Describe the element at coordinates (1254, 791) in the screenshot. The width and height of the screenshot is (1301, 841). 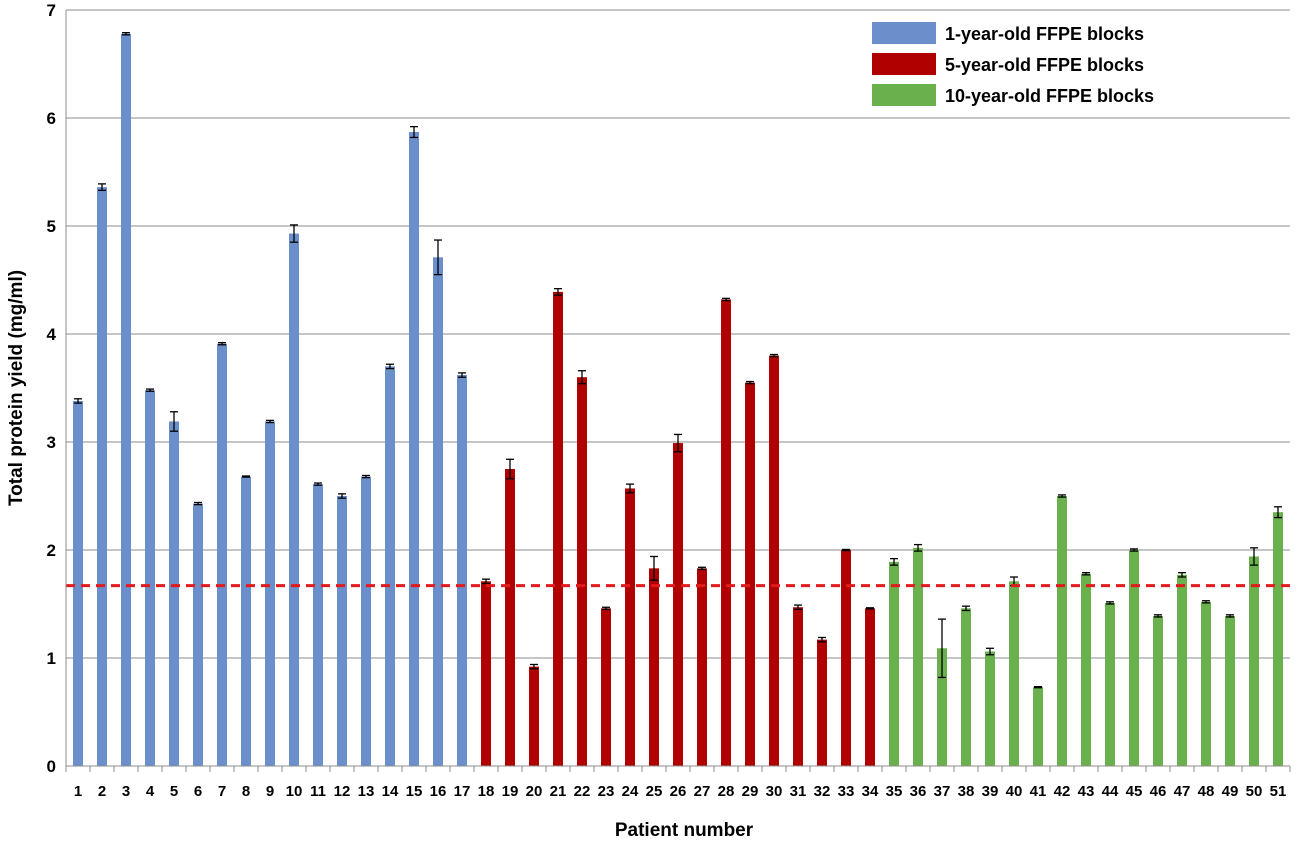
I see `x-tick-label: 50` at that location.